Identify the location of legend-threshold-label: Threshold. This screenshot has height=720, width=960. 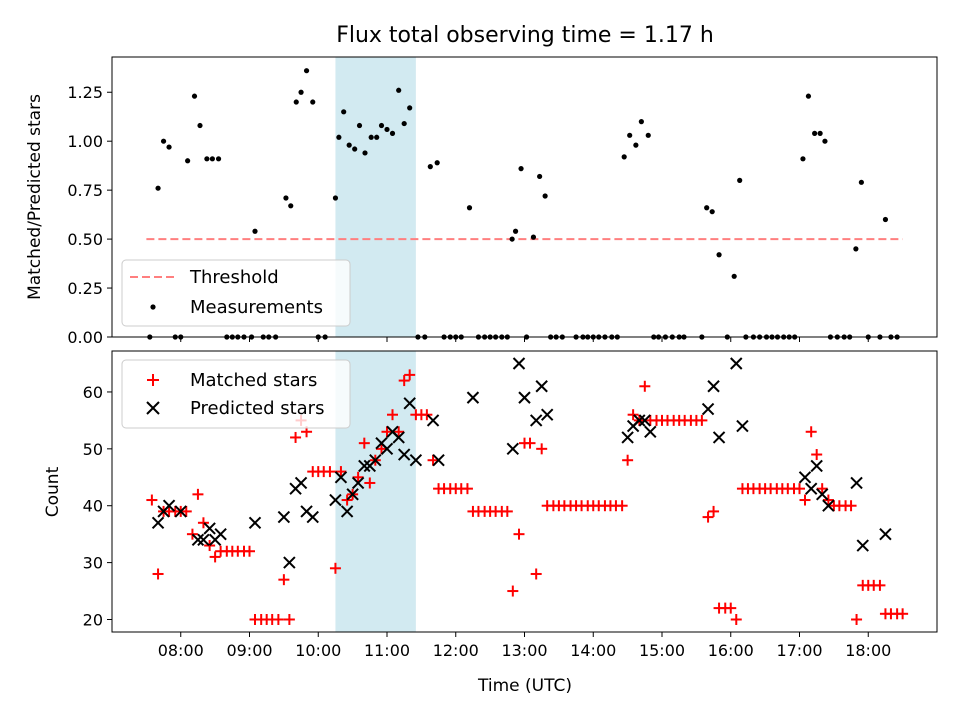
(234, 277).